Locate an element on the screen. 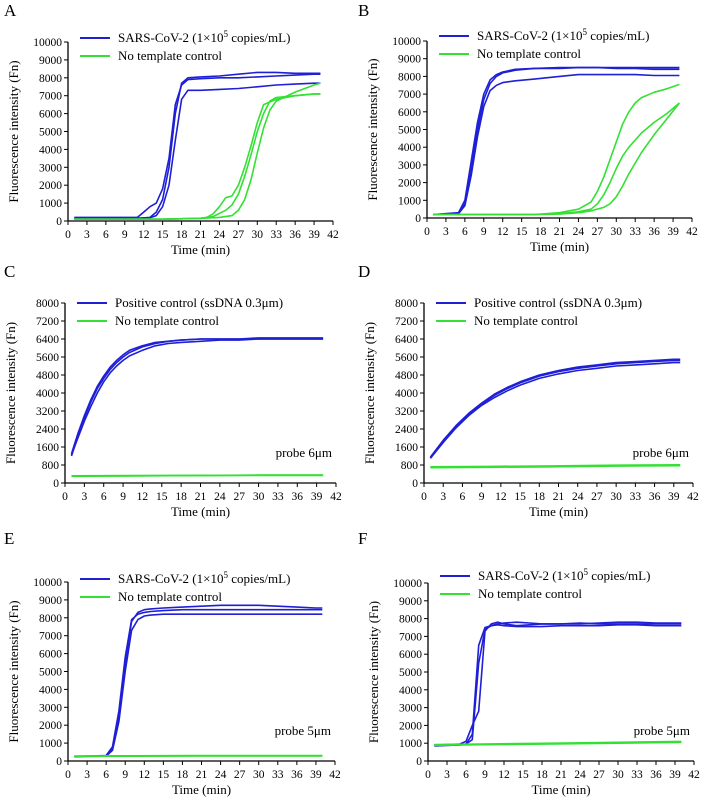  y-tick-label: 3200 is located at coordinates (47, 412).